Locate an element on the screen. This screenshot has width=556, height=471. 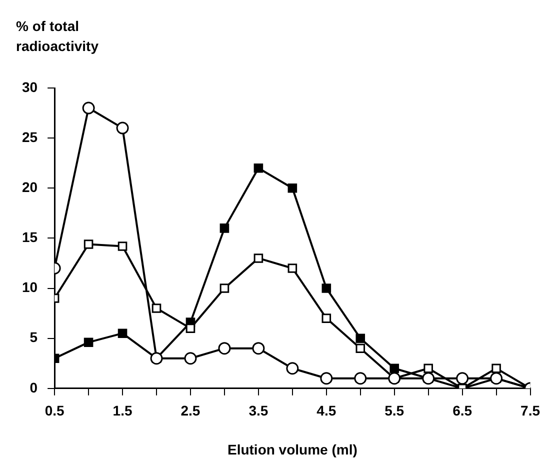
x-tick-label: 2.5 is located at coordinates (190, 410).